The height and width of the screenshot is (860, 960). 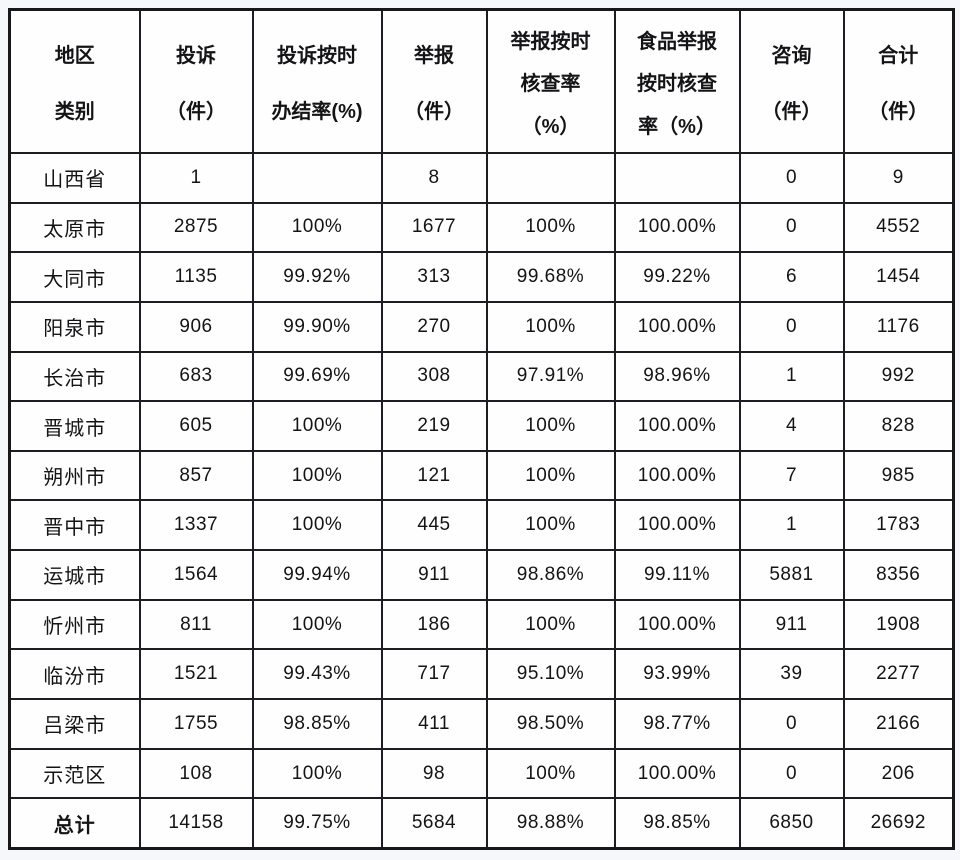 What do you see at coordinates (677, 724) in the screenshot?
I see `value-cell: 98.77%` at bounding box center [677, 724].